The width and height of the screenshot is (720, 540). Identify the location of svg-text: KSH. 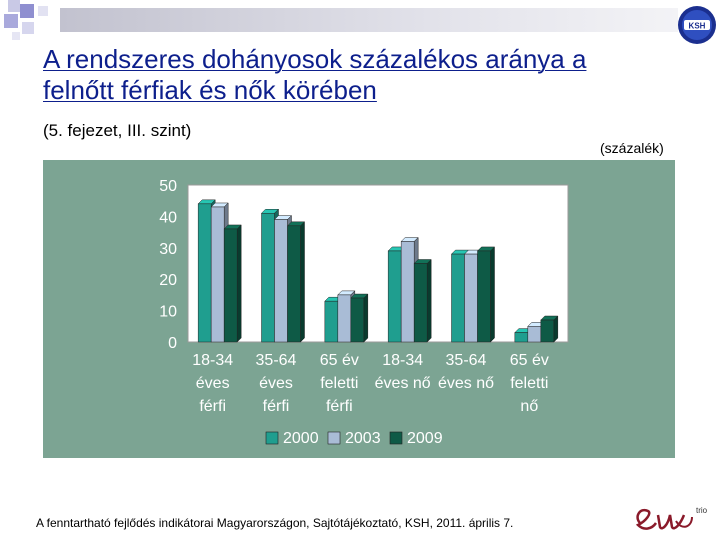
(697, 26).